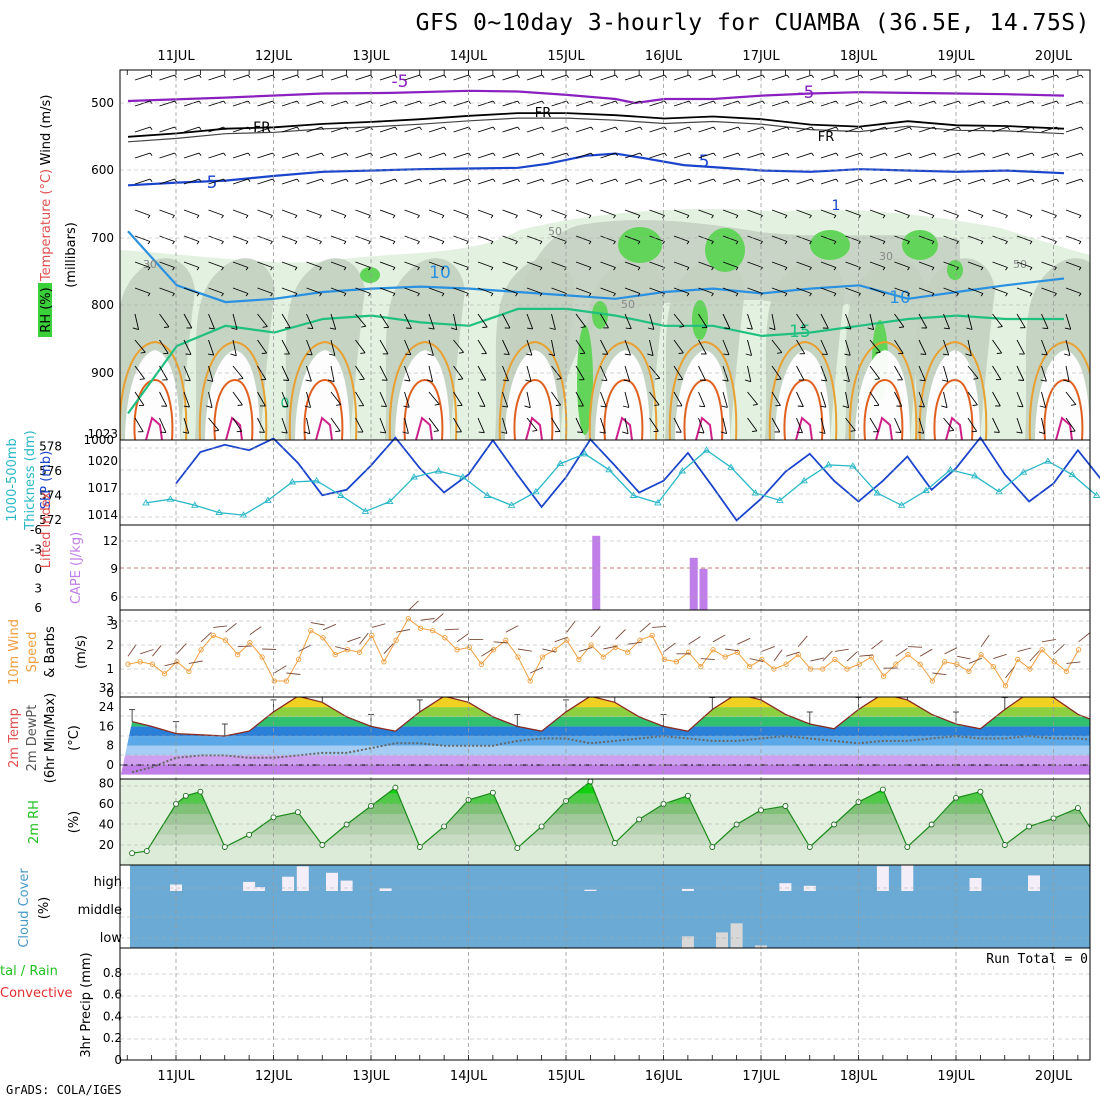 Image resolution: width=1100 pixels, height=1100 pixels. What do you see at coordinates (622, 395) in the screenshot?
I see `rh-core` at bounding box center [622, 395].